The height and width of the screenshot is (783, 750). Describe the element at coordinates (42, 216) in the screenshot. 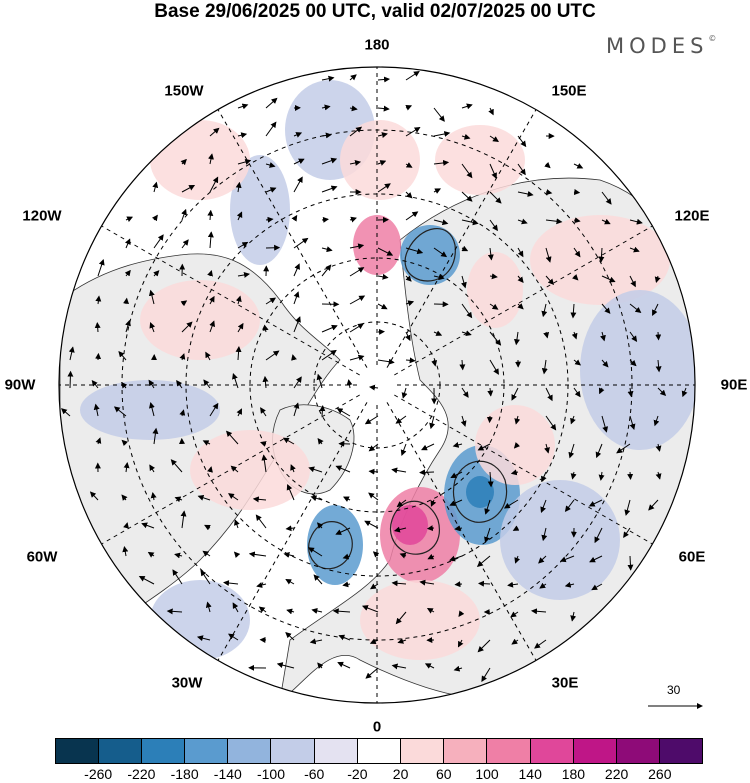

I see `lon-label-120w: 120W` at that location.